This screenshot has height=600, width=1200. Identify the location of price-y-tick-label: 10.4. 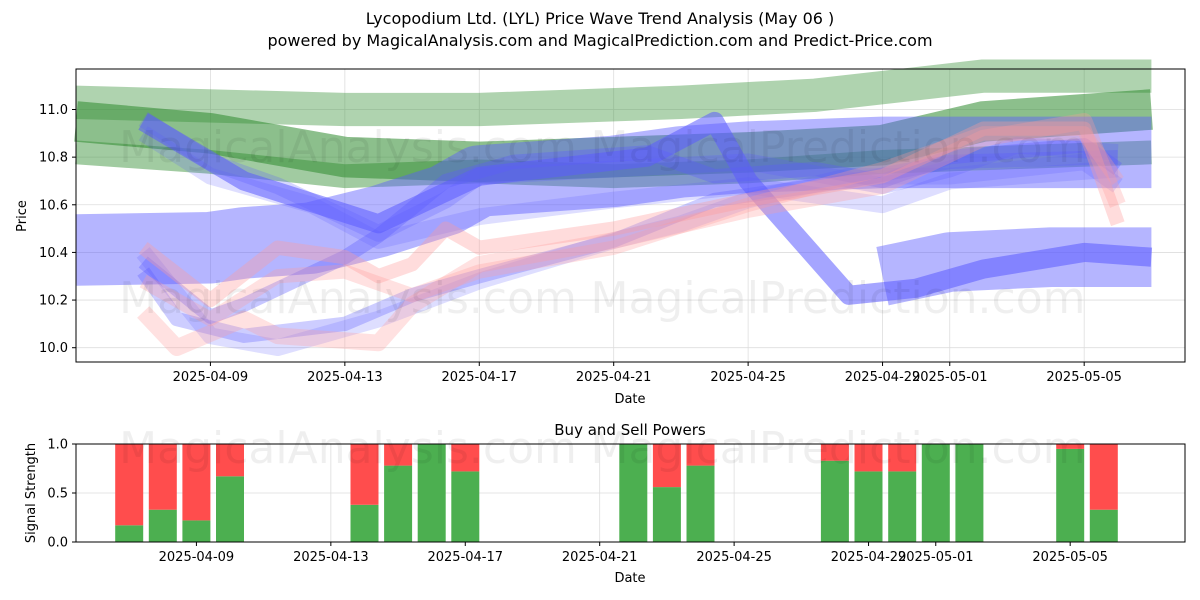
(53, 253).